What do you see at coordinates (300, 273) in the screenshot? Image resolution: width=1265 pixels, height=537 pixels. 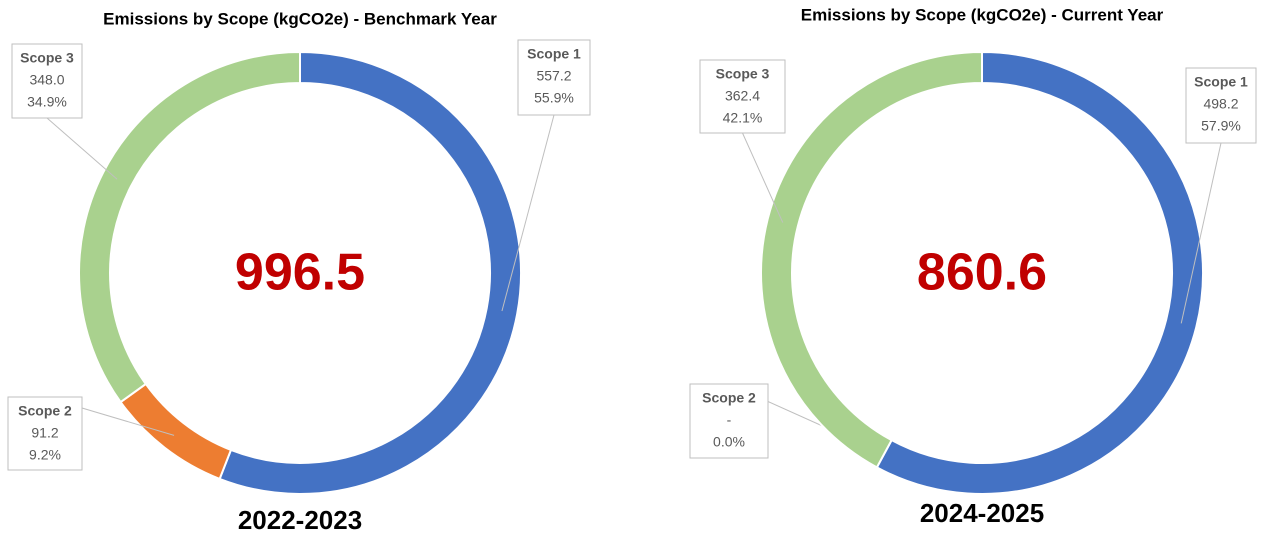 I see `total-value: 996.5` at bounding box center [300, 273].